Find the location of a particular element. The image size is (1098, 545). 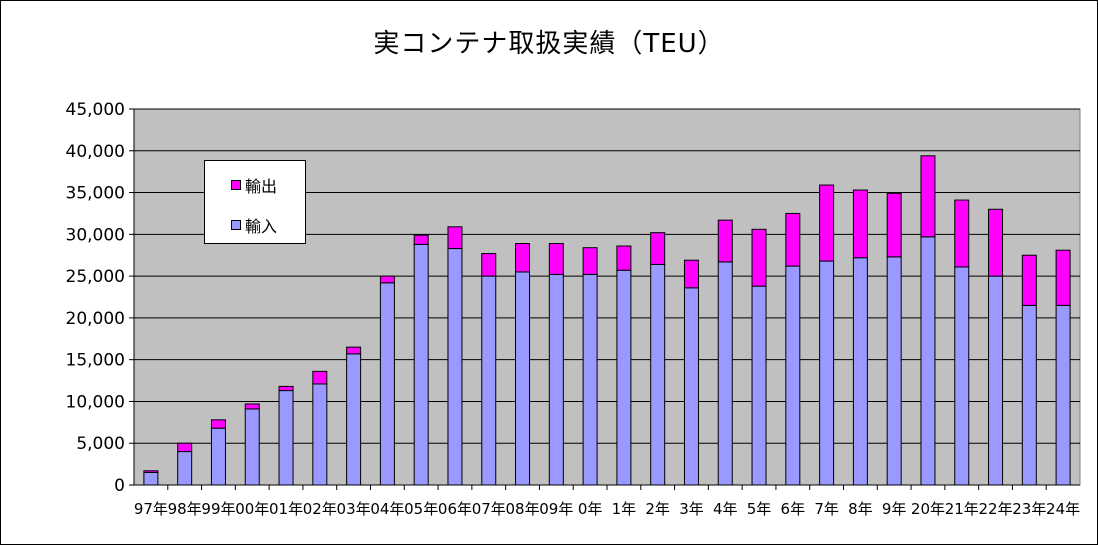

y-tick-label: 5,000 is located at coordinates (100, 444).